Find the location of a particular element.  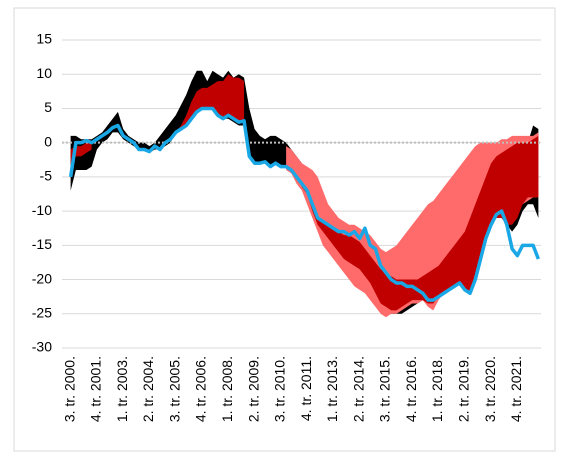

x-tick-label: 3. tr. 2000. is located at coordinates (69, 389).